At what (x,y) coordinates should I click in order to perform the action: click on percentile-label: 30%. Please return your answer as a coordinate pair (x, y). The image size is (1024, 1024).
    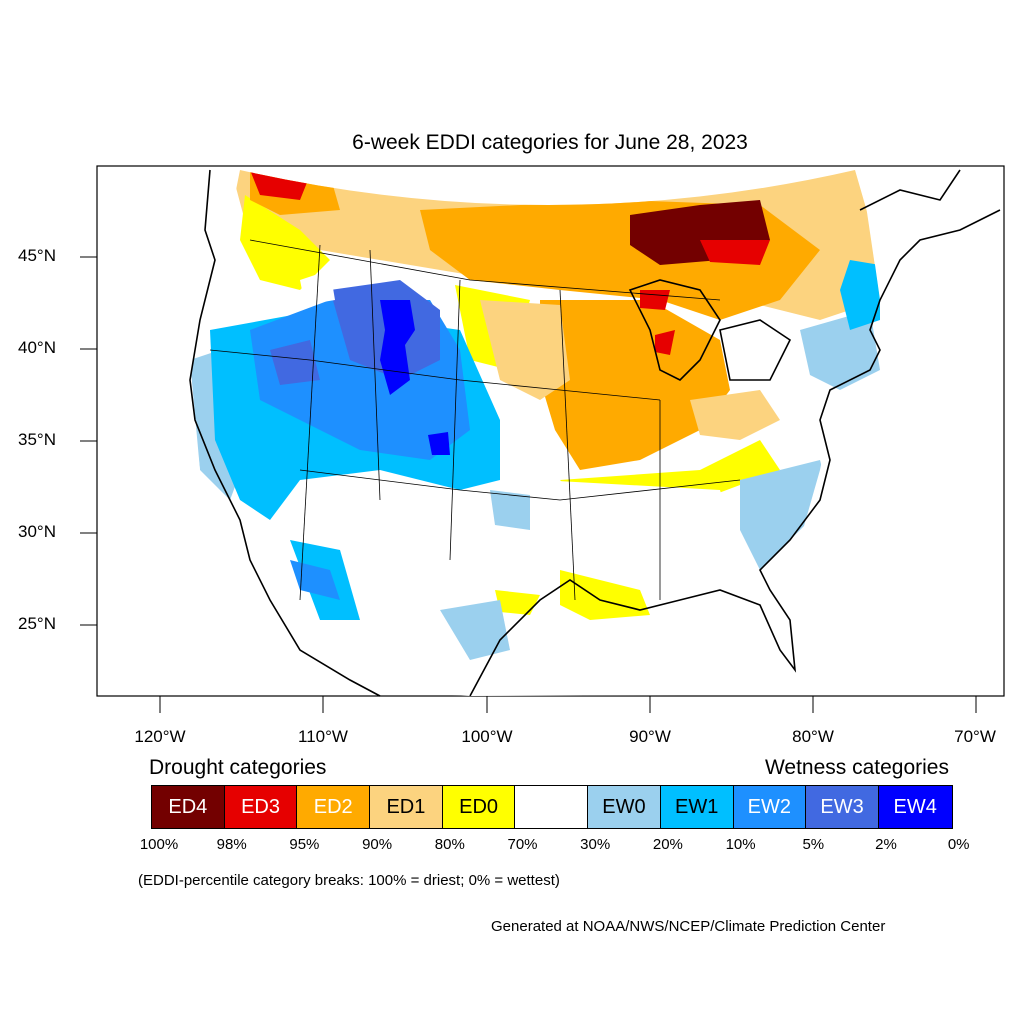
    Looking at the image, I should click on (595, 844).